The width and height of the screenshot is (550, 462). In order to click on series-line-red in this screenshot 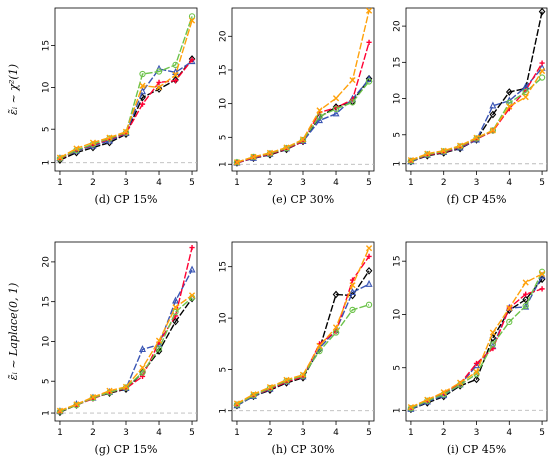, I will do `click(476, 348)`.